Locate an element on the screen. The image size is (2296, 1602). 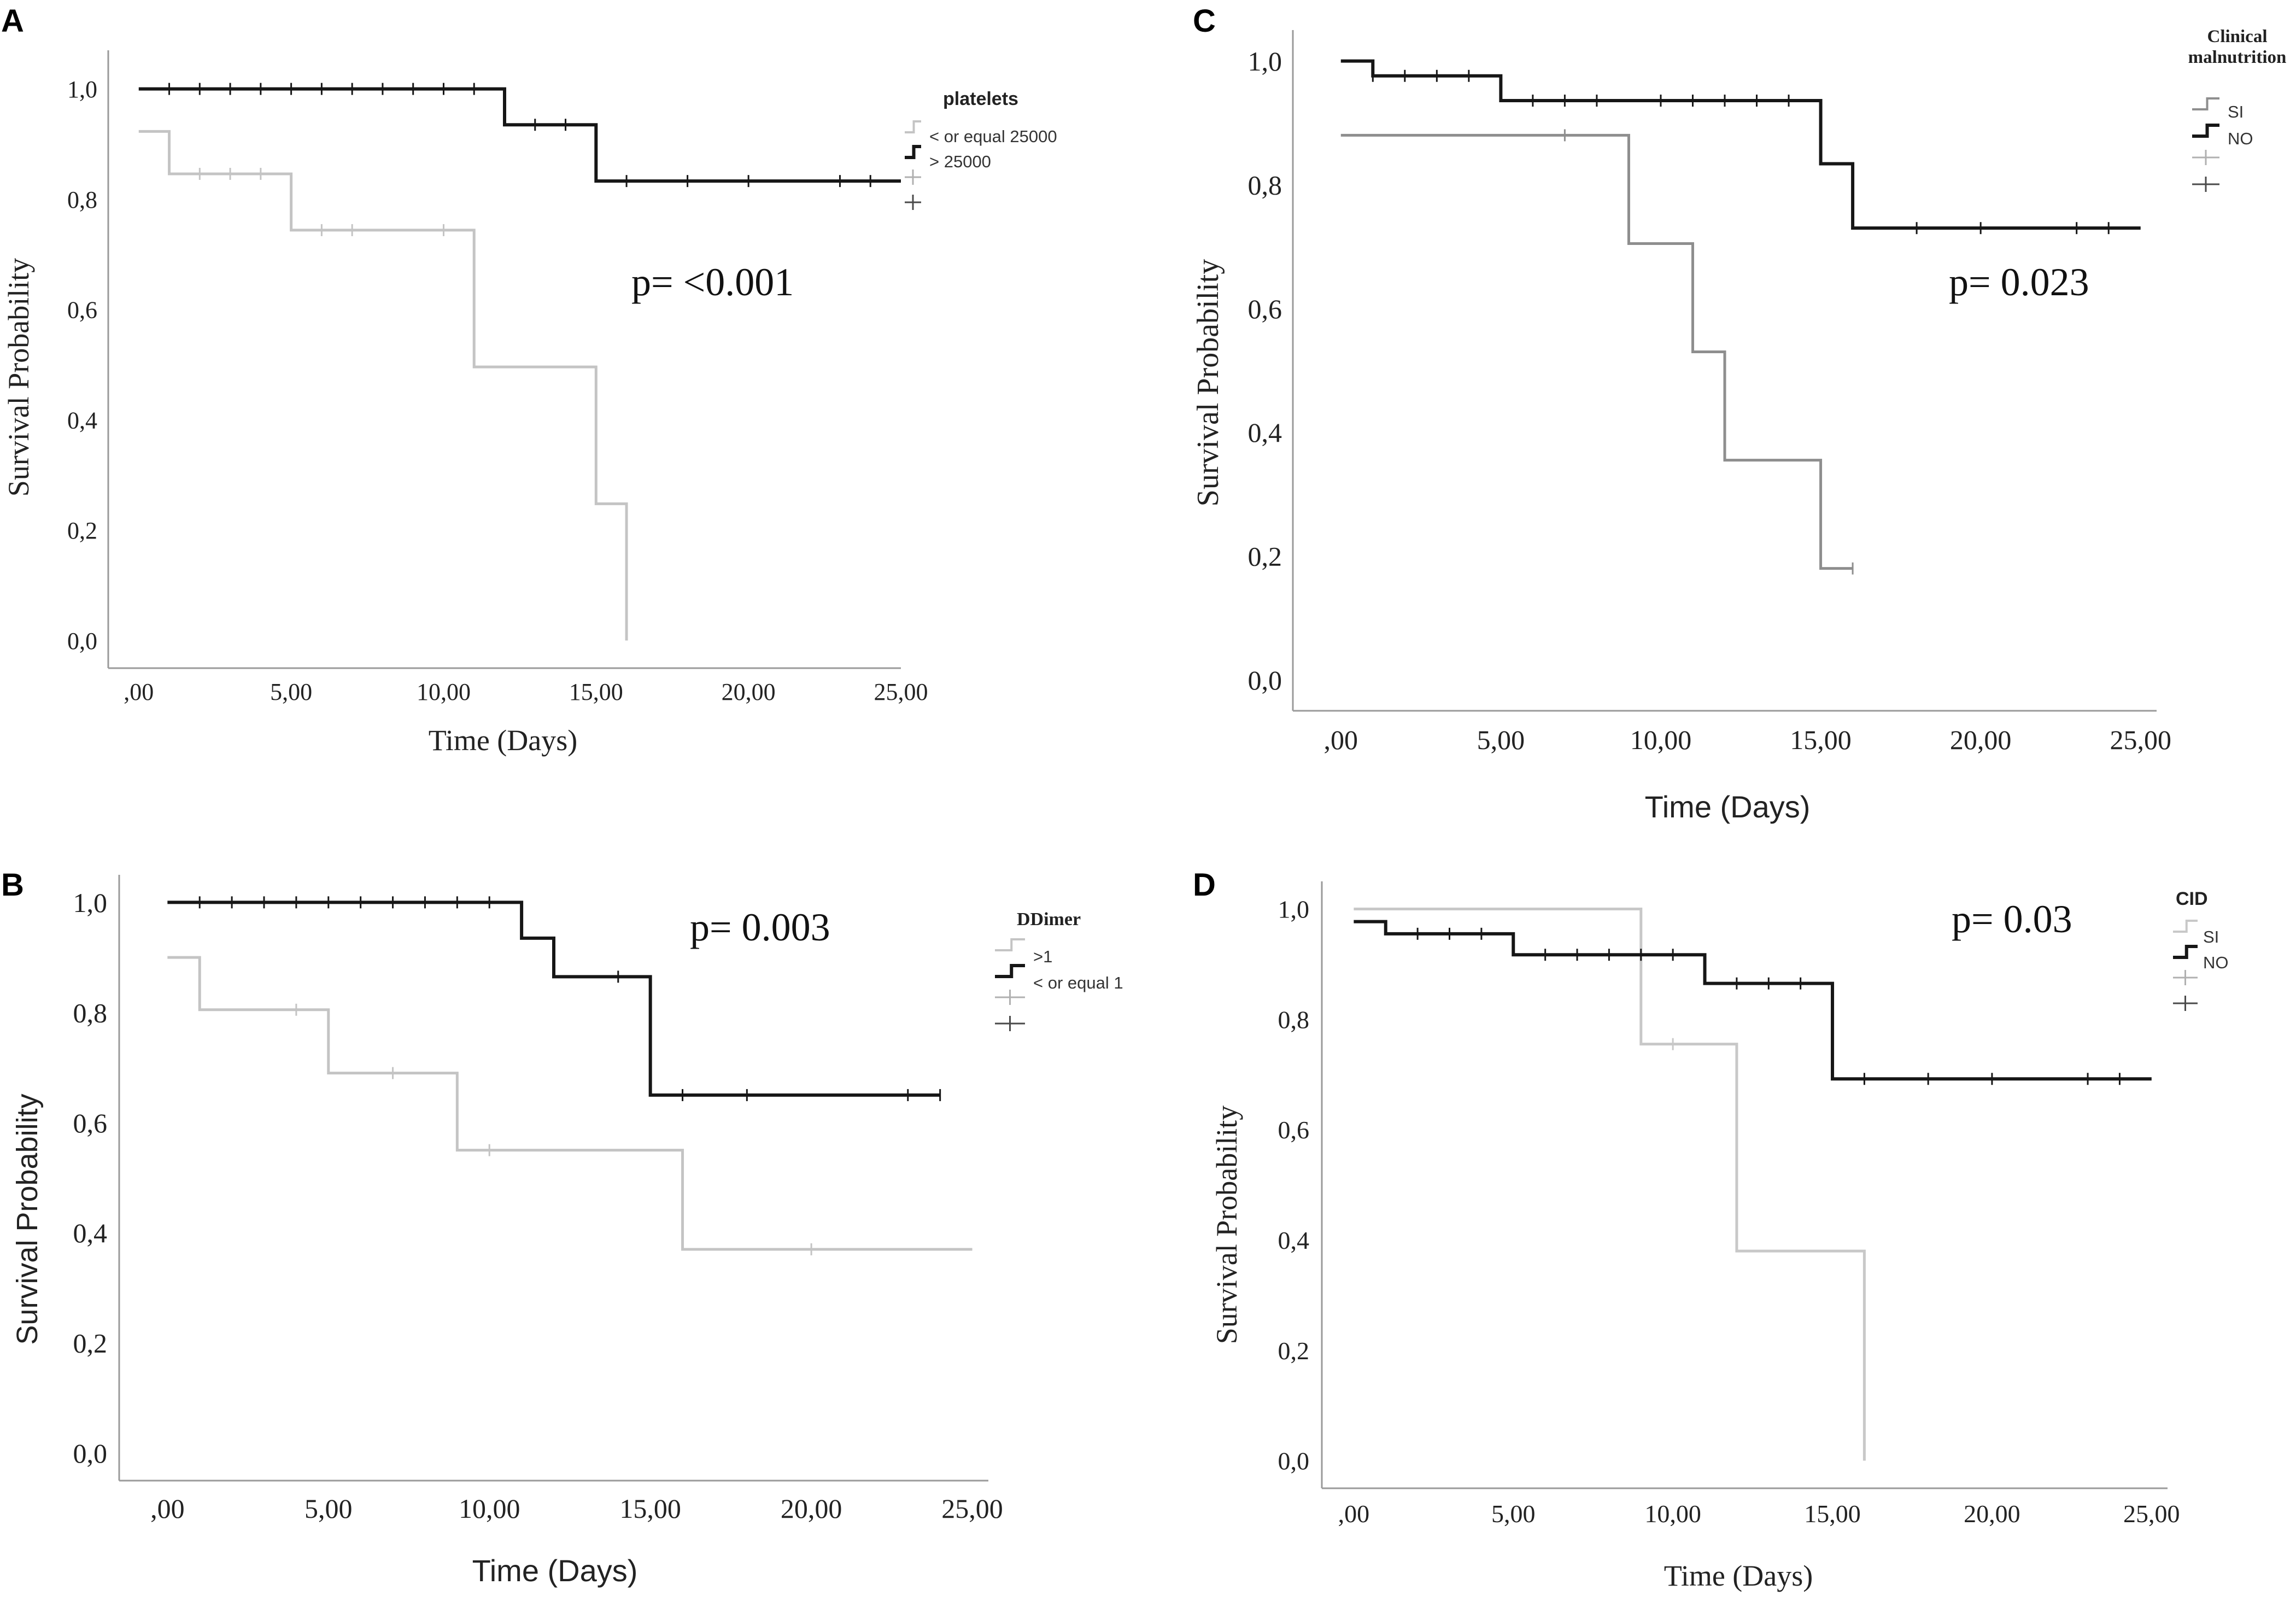
legend-title: DDimer is located at coordinates (1049, 919).